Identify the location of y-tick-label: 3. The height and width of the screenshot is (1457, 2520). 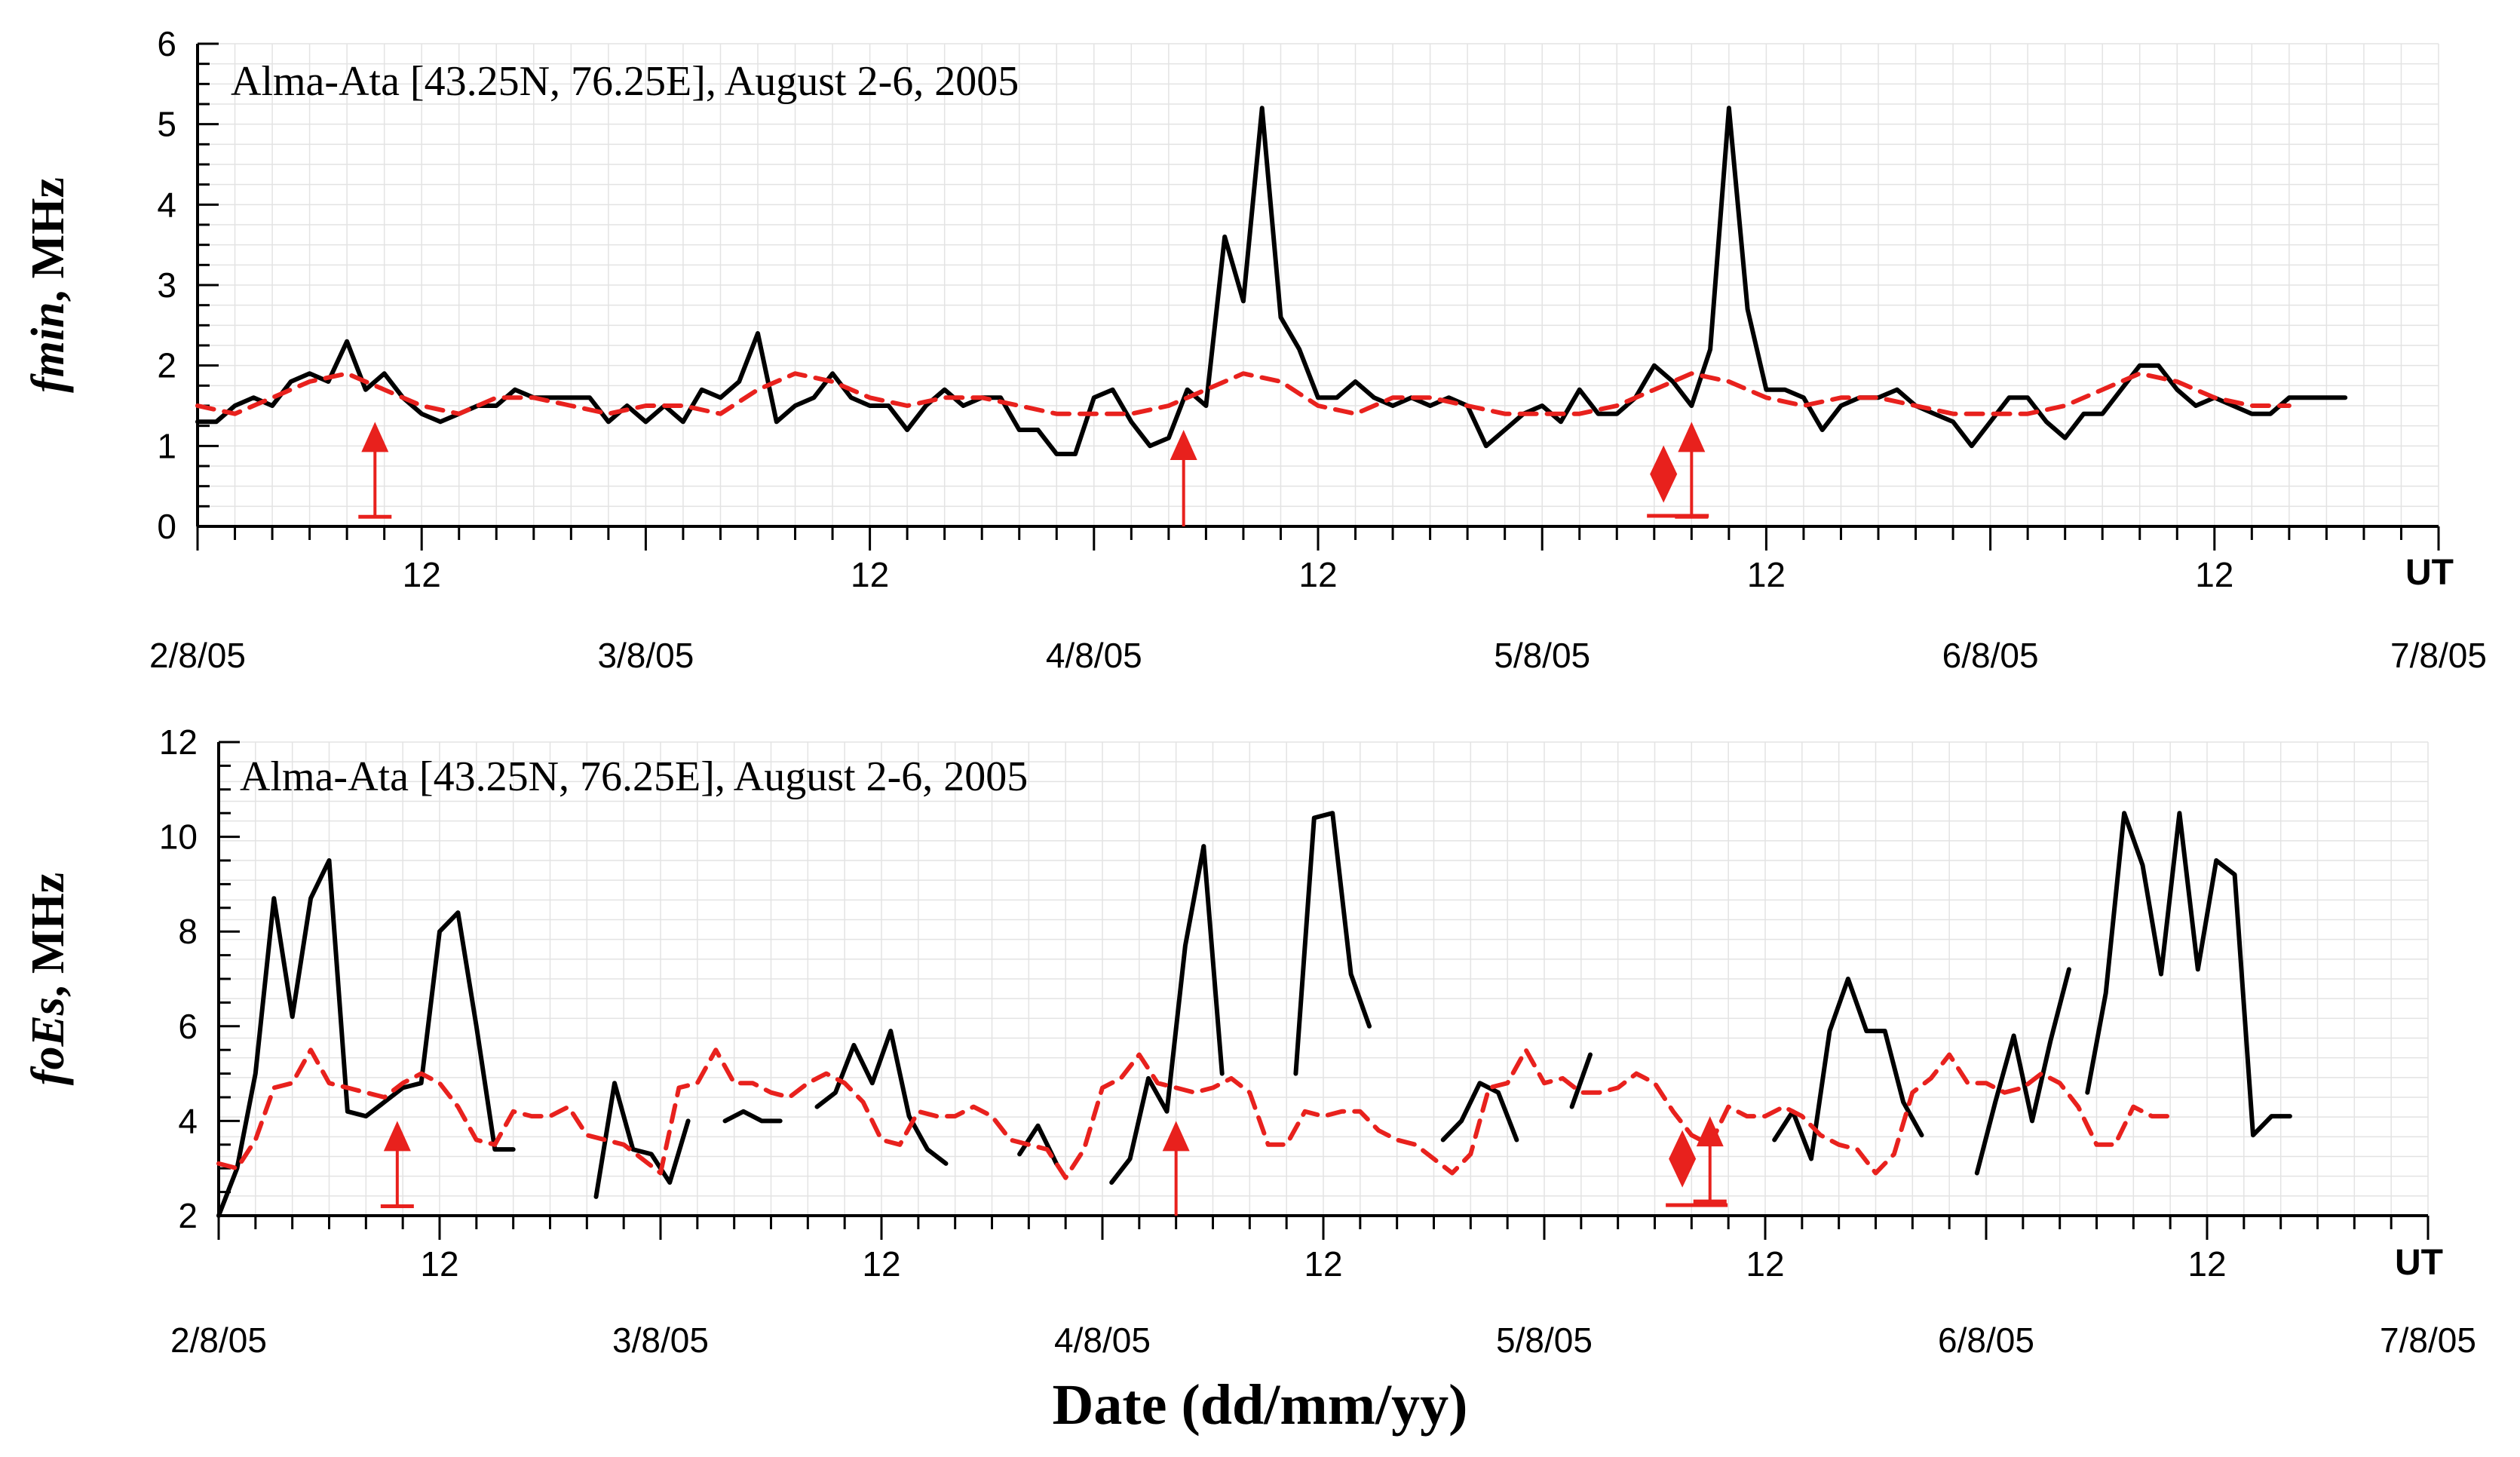
(166, 285).